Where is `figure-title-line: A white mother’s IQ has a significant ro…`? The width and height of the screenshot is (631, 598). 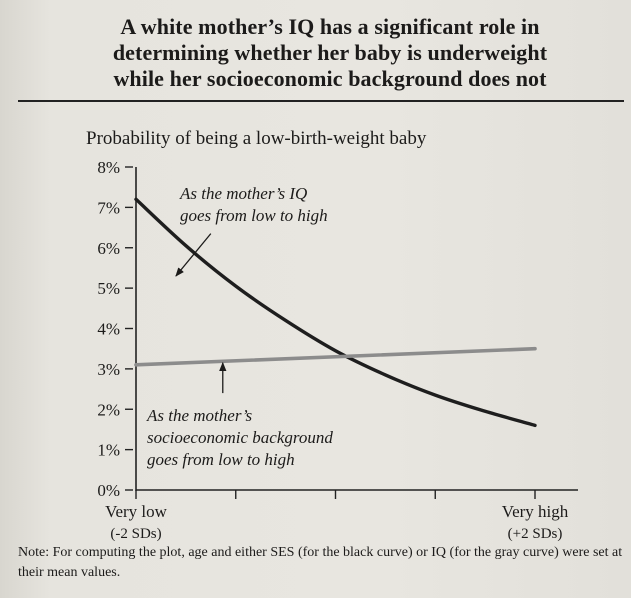 figure-title-line: A white mother’s IQ has a significant ro… is located at coordinates (330, 26).